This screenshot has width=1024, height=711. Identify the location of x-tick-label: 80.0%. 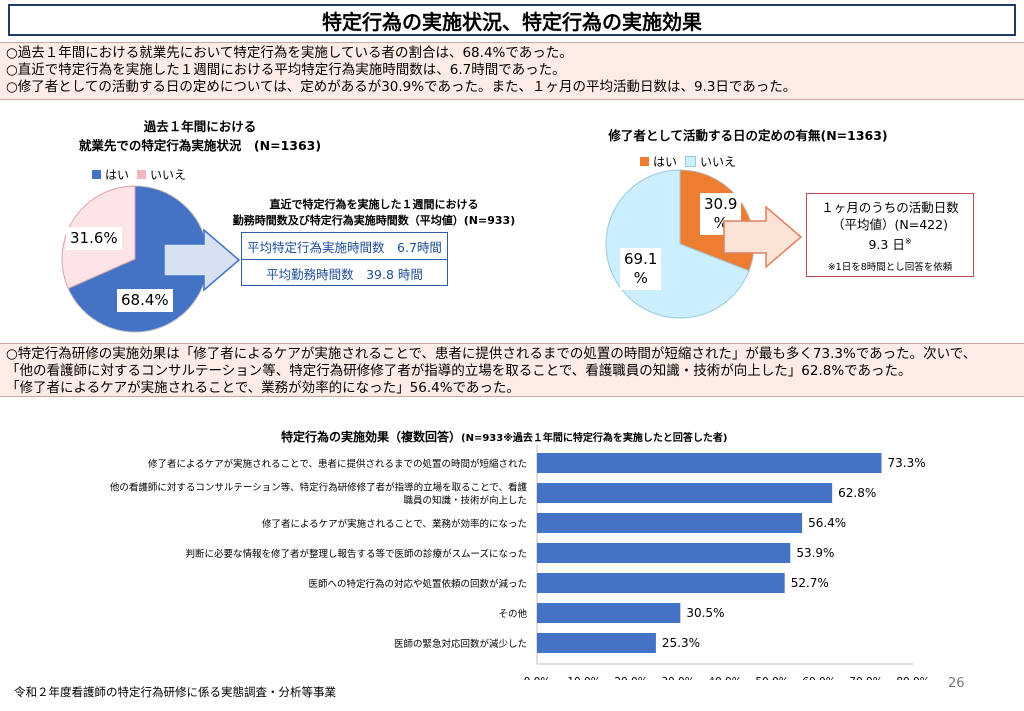
(912, 678).